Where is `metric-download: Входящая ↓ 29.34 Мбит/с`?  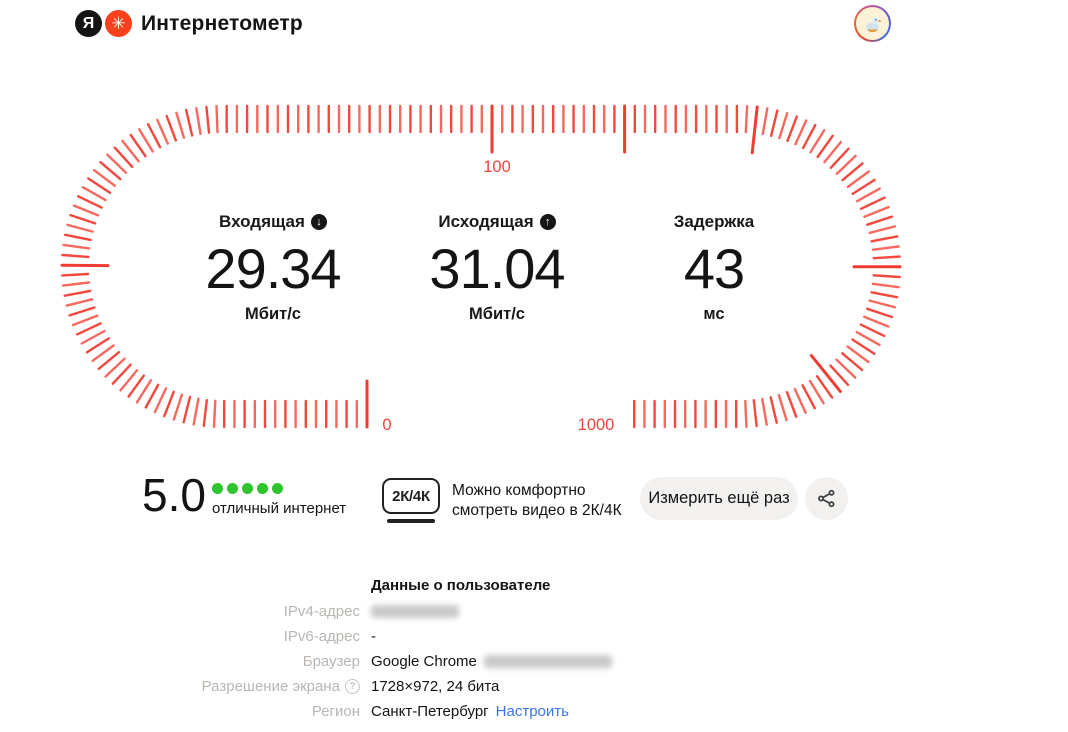
metric-download: Входящая ↓ 29.34 Мбит/с is located at coordinates (273, 268).